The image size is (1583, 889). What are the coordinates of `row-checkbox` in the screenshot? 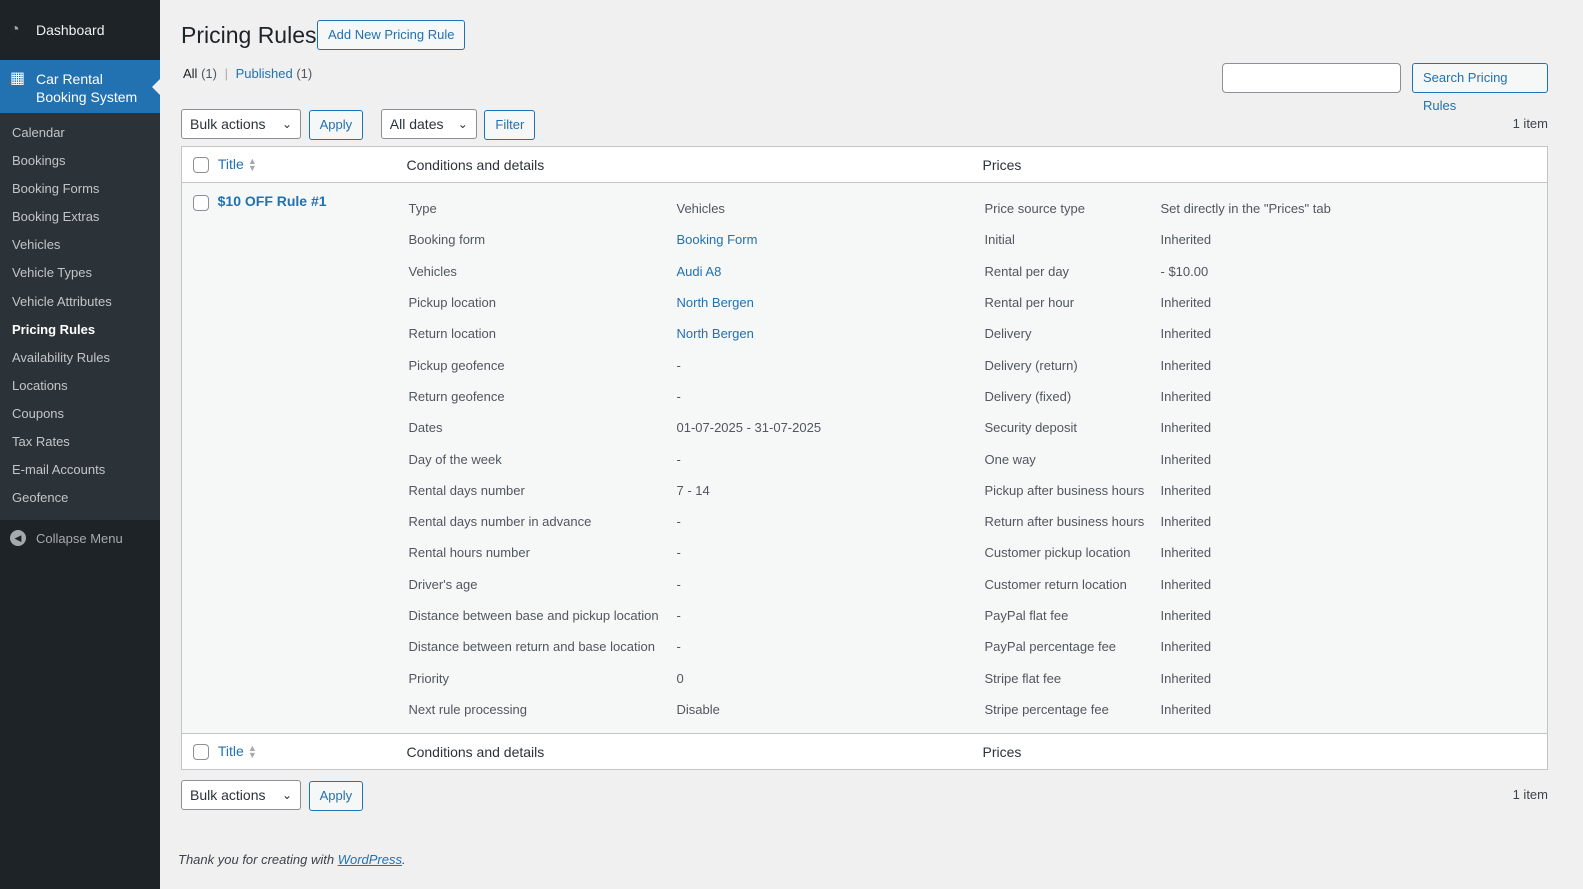 It's located at (201, 202).